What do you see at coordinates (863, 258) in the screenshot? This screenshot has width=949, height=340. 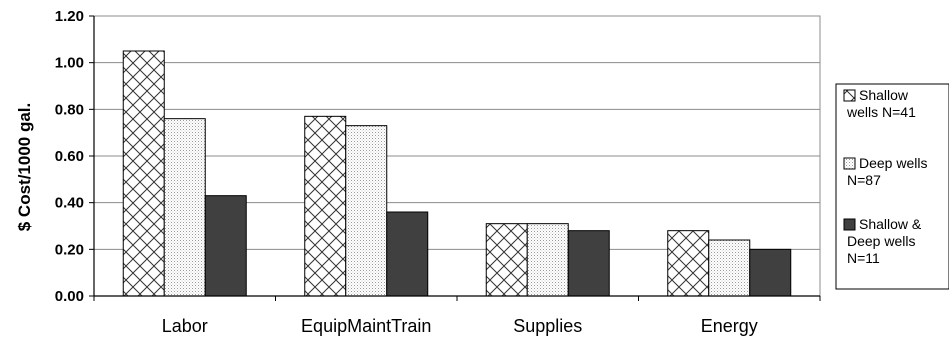 I see `legend-label: N=11` at bounding box center [863, 258].